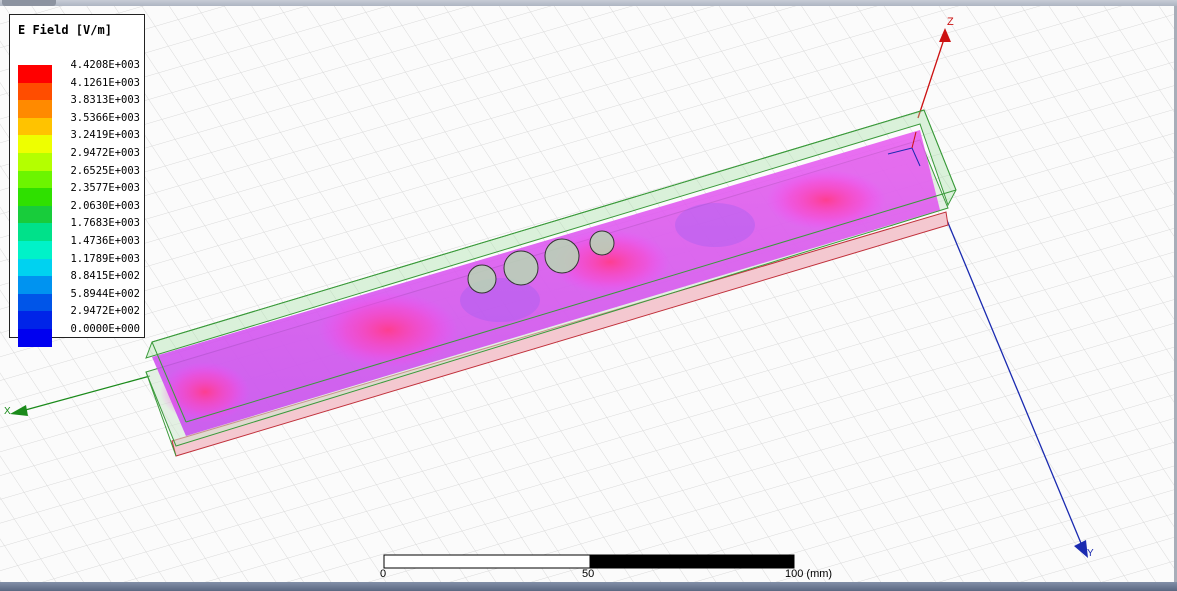 This screenshot has width=1177, height=591. Describe the element at coordinates (1175, 294) in the screenshot. I see `window-right-edge` at that location.